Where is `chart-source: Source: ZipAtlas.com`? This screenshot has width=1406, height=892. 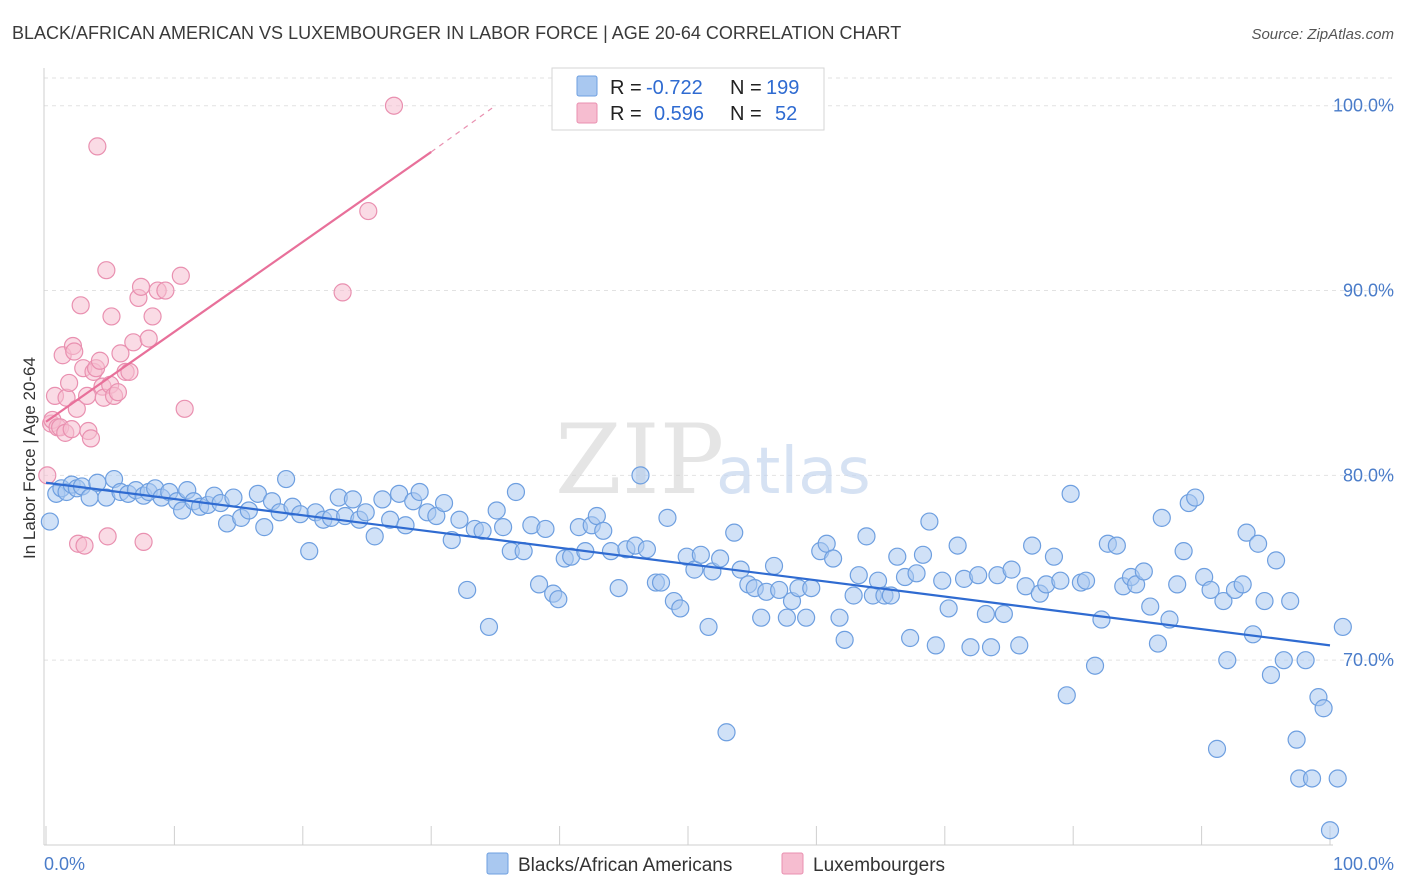
chart-source: Source: ZipAtlas.com is located at coordinates (1322, 34).